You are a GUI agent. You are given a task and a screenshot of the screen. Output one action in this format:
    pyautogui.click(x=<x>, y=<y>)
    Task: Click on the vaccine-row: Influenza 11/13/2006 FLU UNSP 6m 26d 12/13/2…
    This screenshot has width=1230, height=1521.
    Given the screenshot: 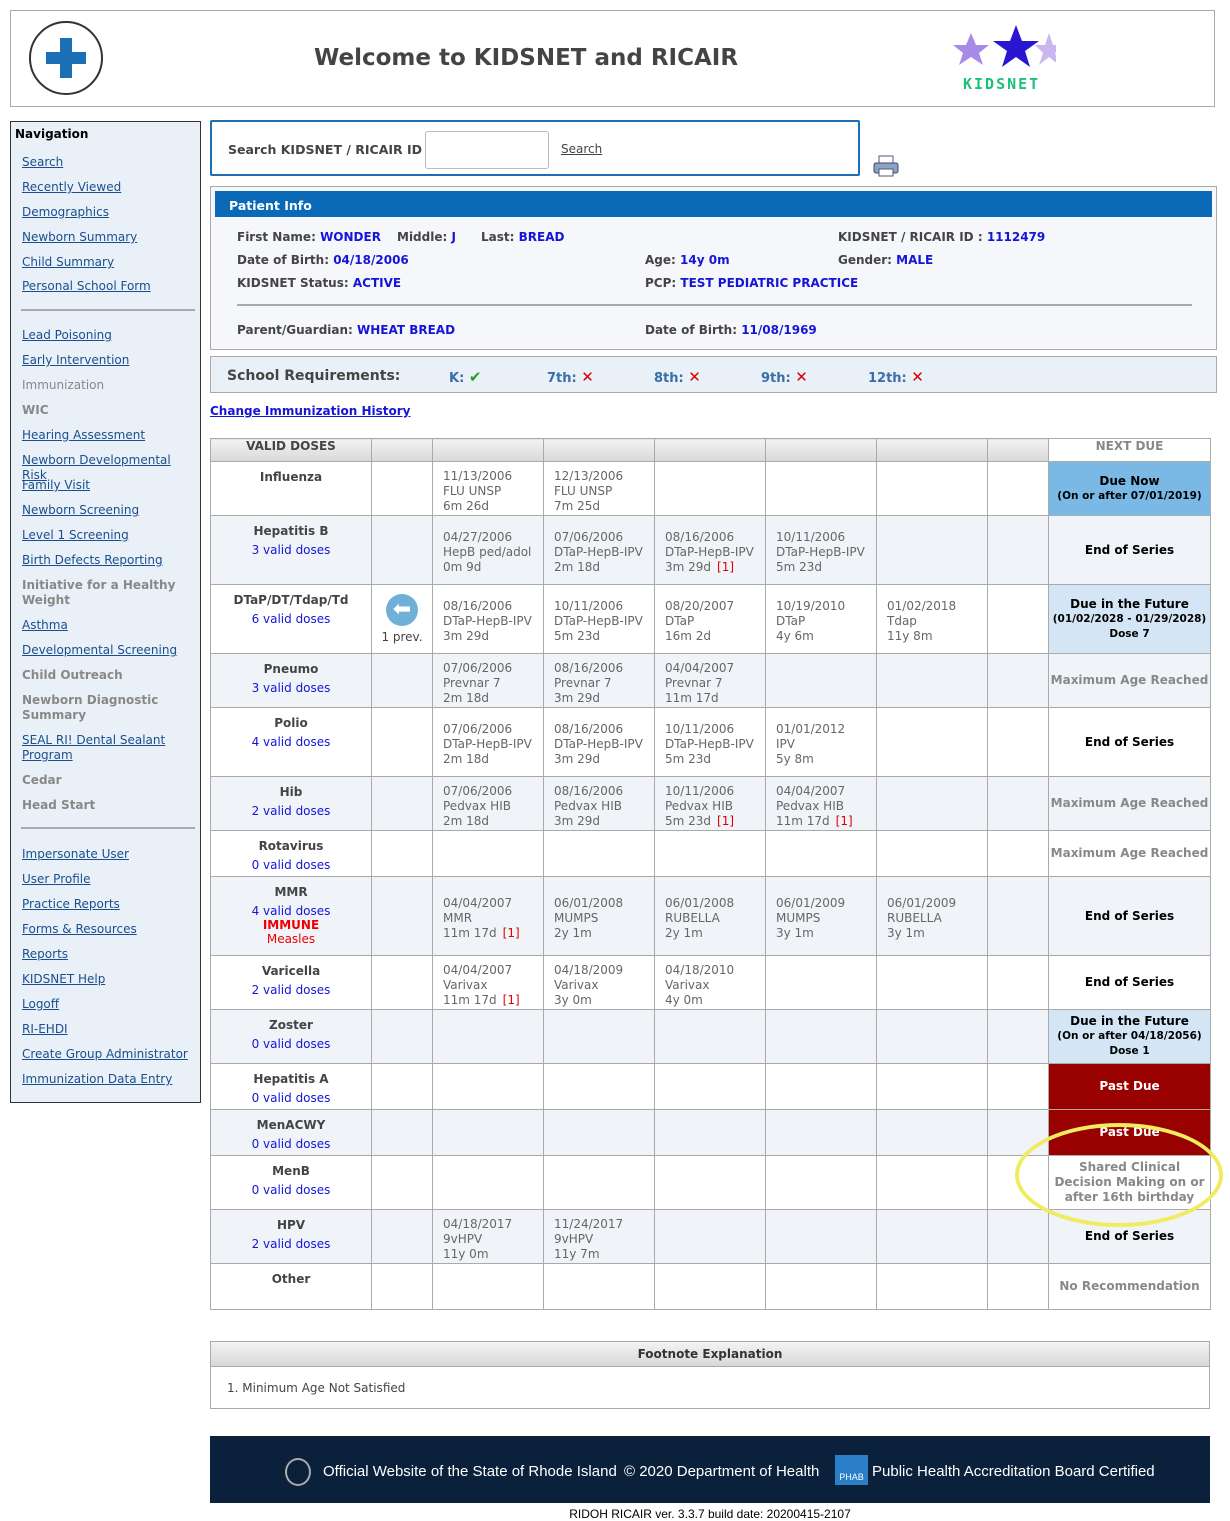 What is the action you would take?
    pyautogui.click(x=710, y=488)
    